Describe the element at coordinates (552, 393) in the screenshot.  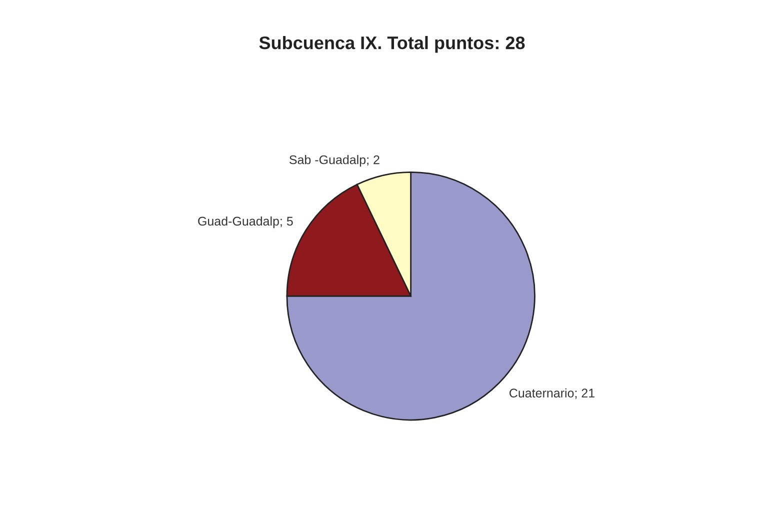
I see `slice-label: Cuaternario; 21` at that location.